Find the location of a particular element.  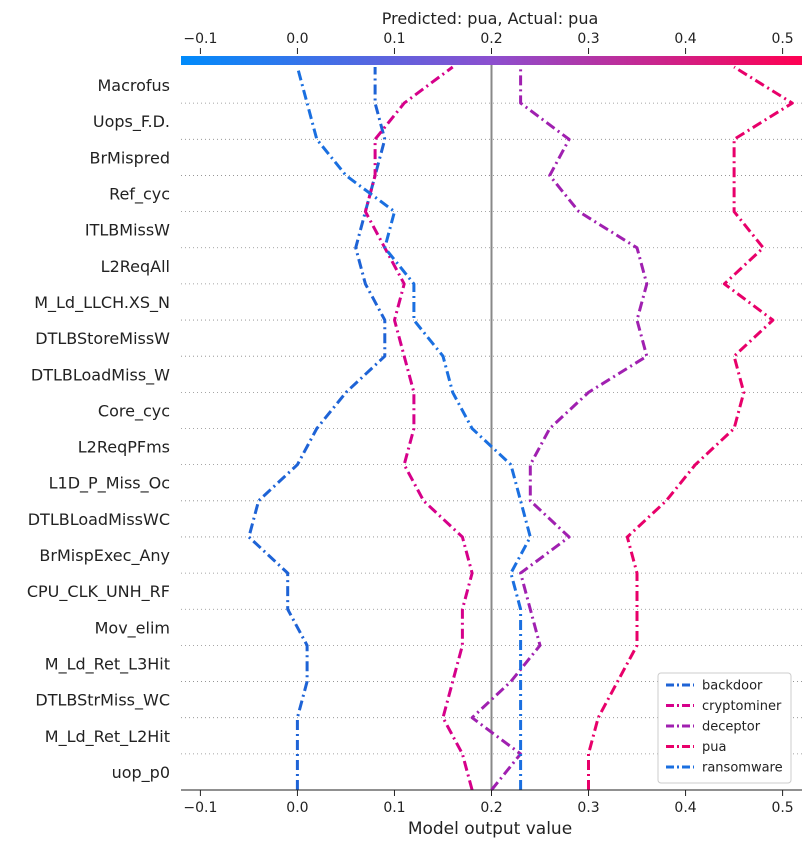

bottom-axis: −0.1 0.0 0.1 0.2 0.3 0.4 0.5 is located at coordinates (491, 802).